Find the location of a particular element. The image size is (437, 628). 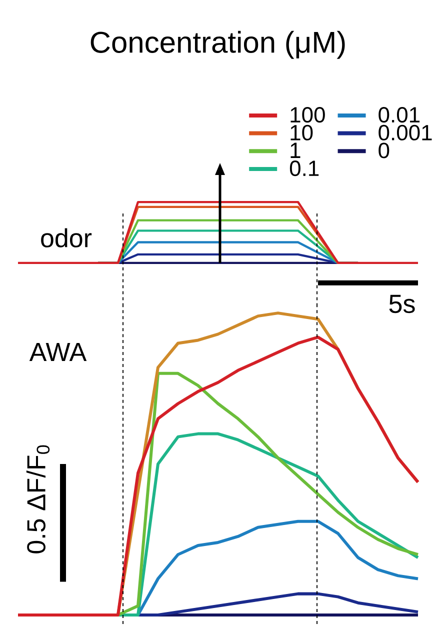

annotation: 0.5 ΔF/F$_{0}$ is located at coordinates (38, 499).